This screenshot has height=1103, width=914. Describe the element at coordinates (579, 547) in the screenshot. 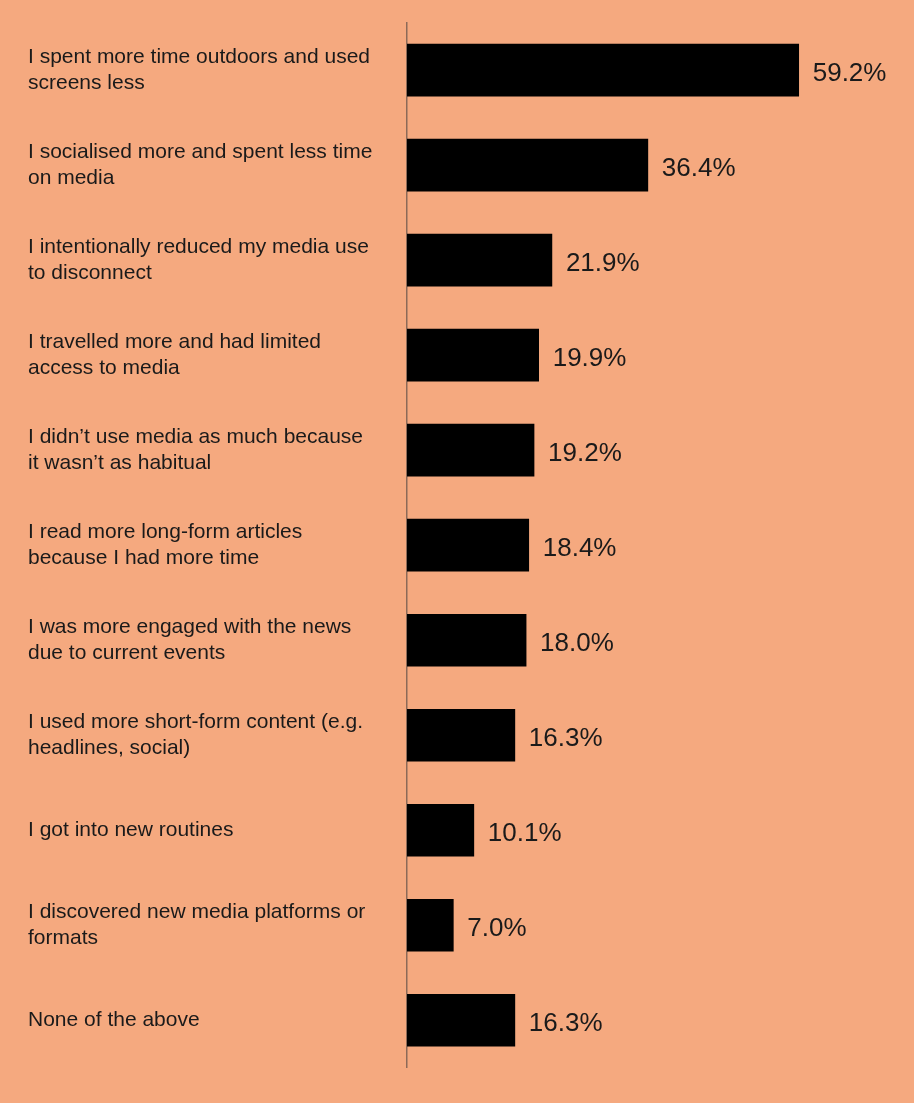

I see `data-label: 18.4%` at that location.